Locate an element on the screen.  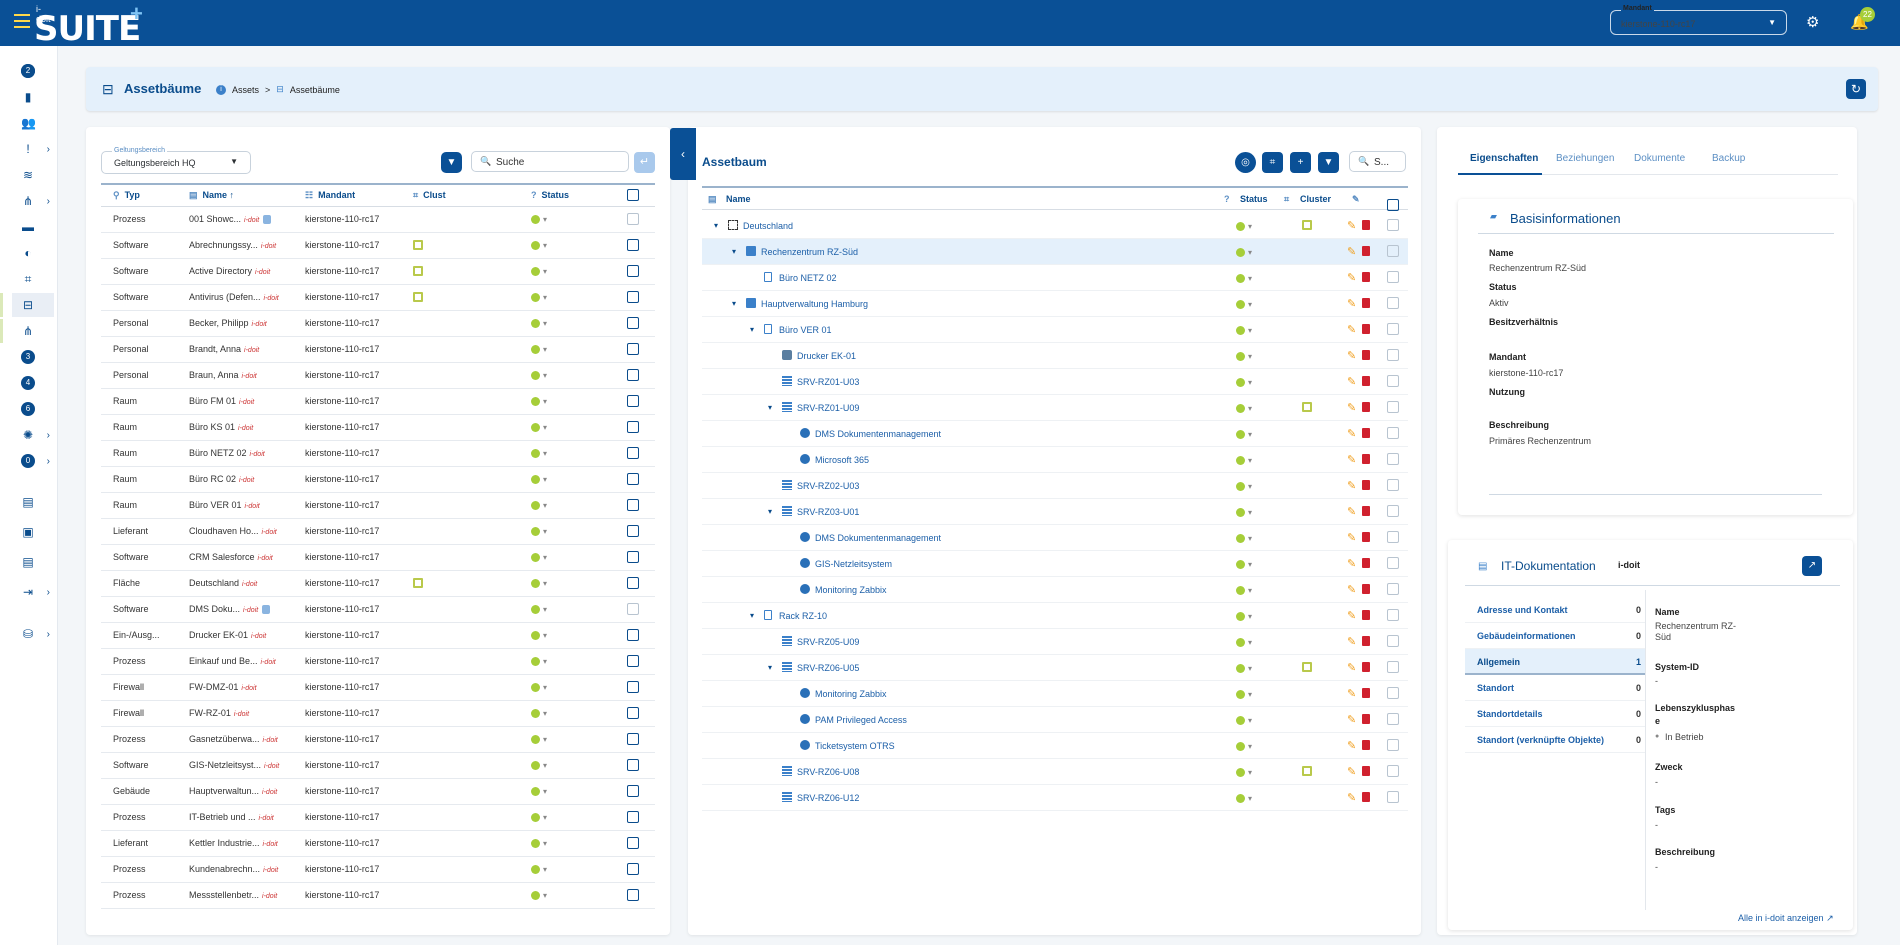
sidebar-item-0: 0 › is located at coordinates (33, 461).